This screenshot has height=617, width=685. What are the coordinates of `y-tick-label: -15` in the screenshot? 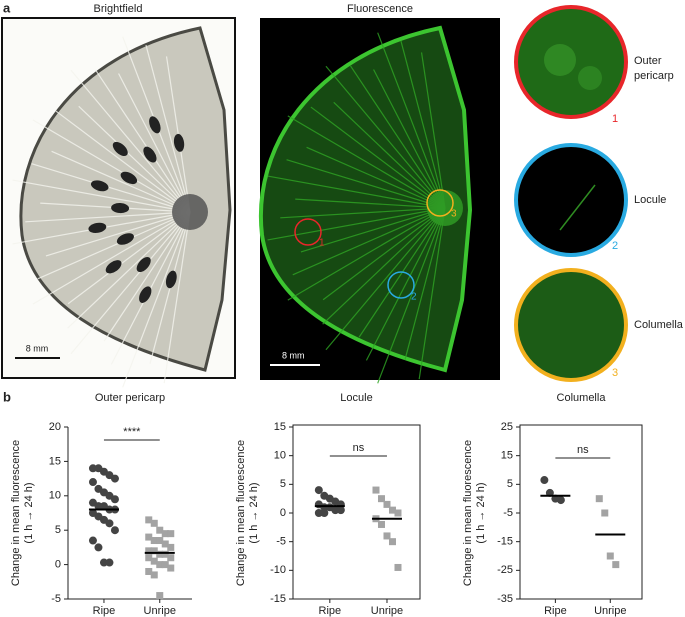 It's located at (278, 599).